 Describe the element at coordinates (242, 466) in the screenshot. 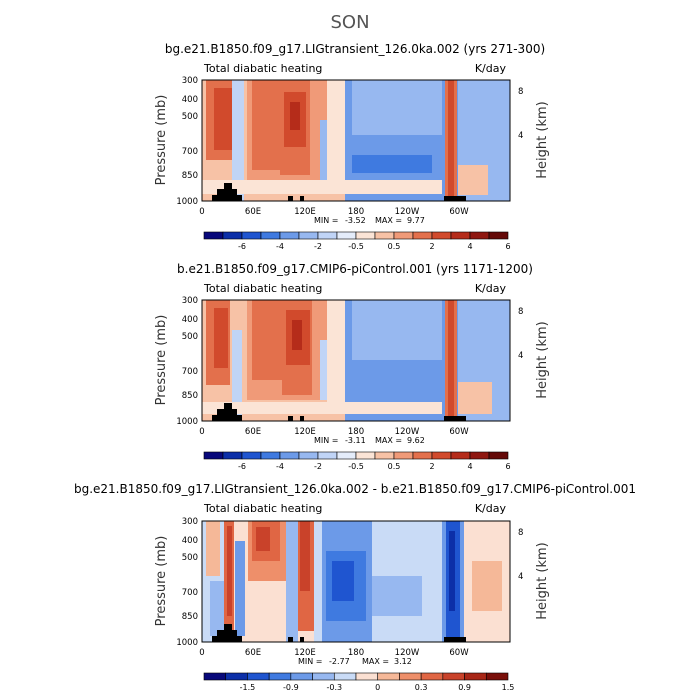

I see `colorbar-tick-label: -6` at that location.